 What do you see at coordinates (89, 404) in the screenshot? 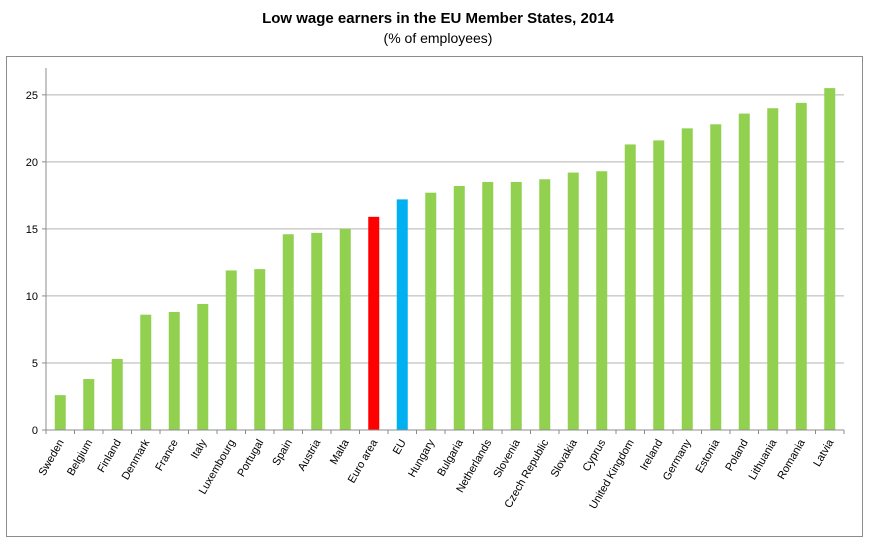
I see `bar-belgium` at bounding box center [89, 404].